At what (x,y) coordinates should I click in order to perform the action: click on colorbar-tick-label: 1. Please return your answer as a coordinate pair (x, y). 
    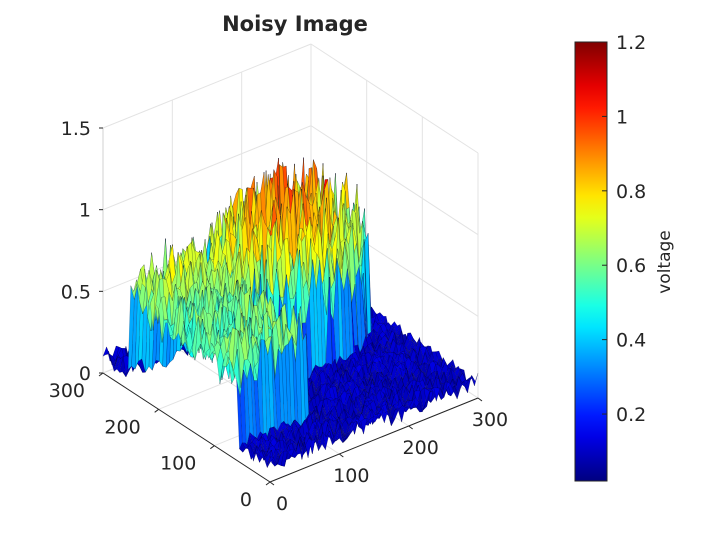
    Looking at the image, I should click on (622, 117).